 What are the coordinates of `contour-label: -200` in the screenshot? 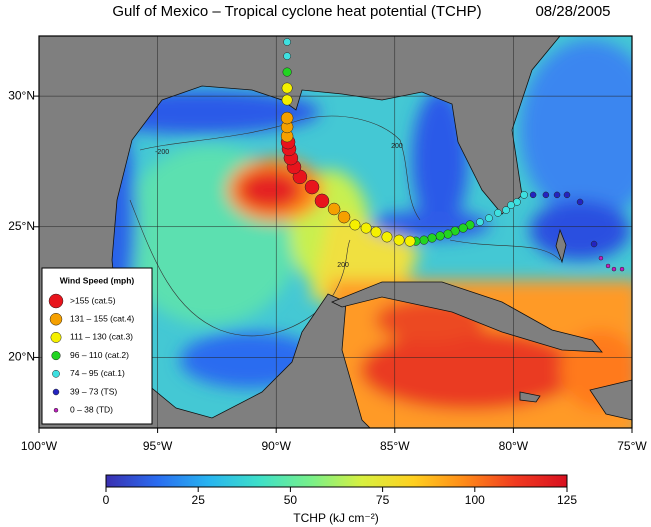 It's located at (162, 152).